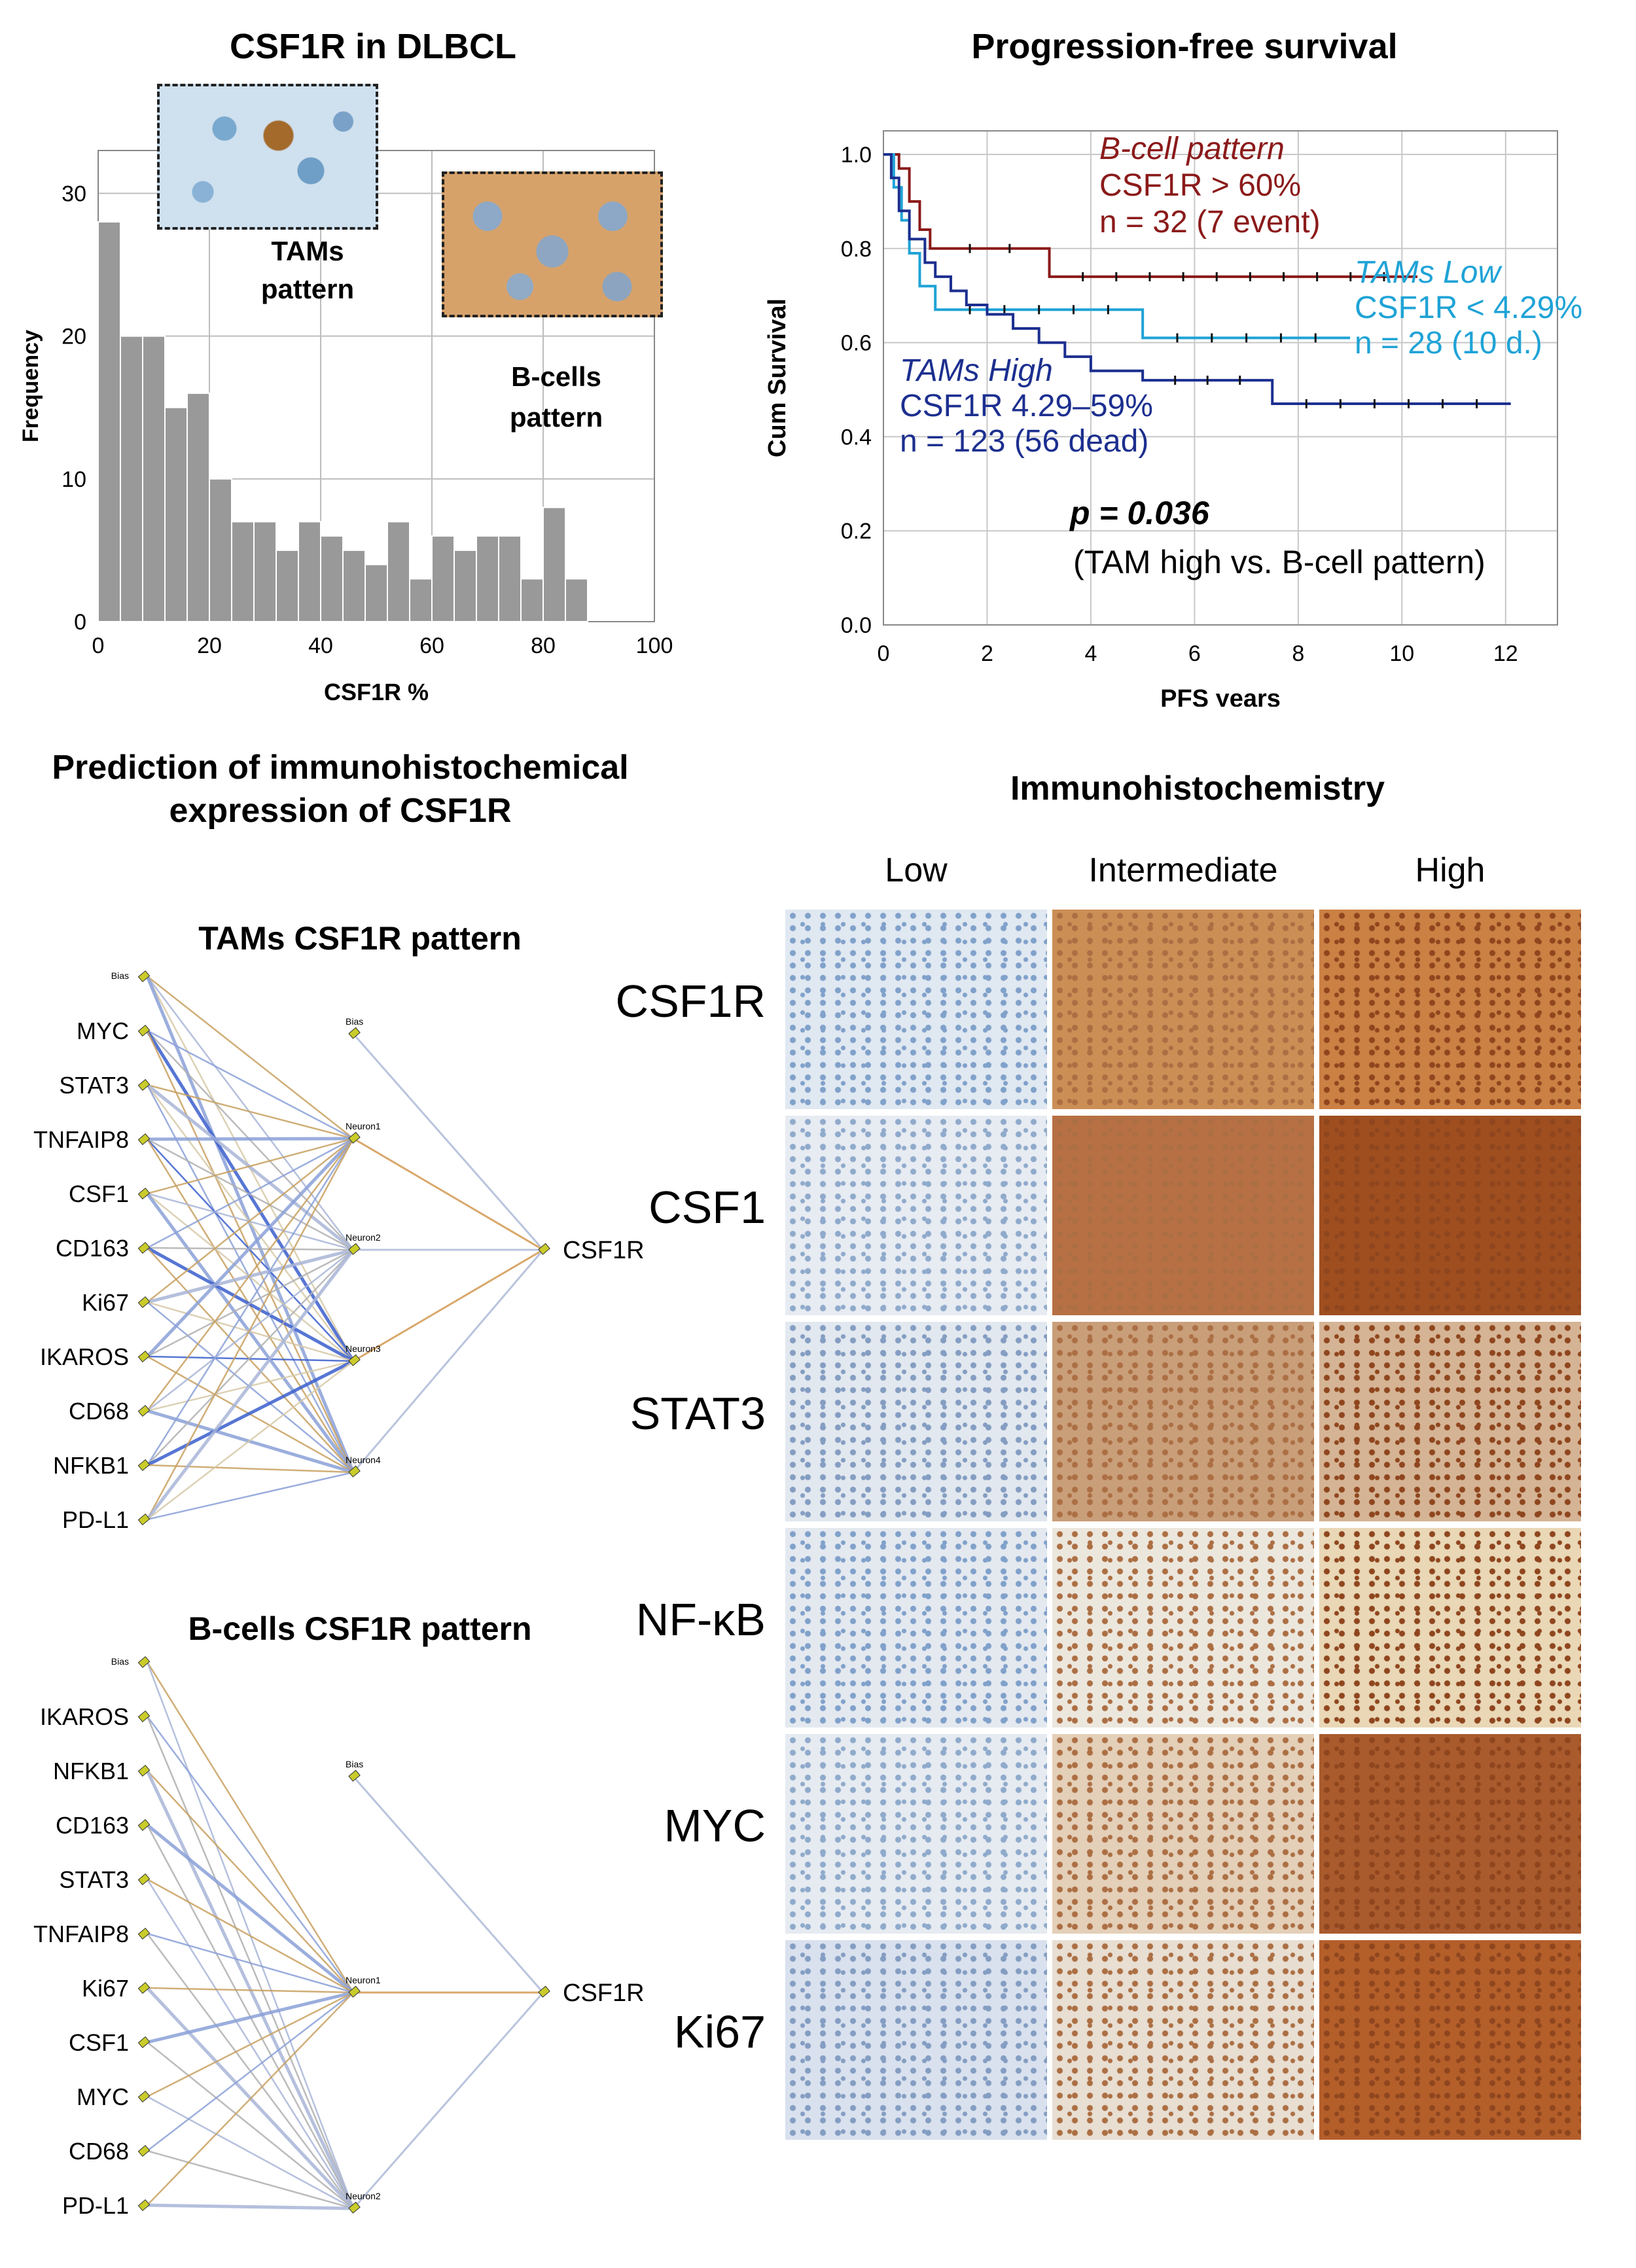 Image resolution: width=1636 pixels, height=2268 pixels. Describe the element at coordinates (884, 653) in the screenshot. I see `x-tick-label: 0` at that location.